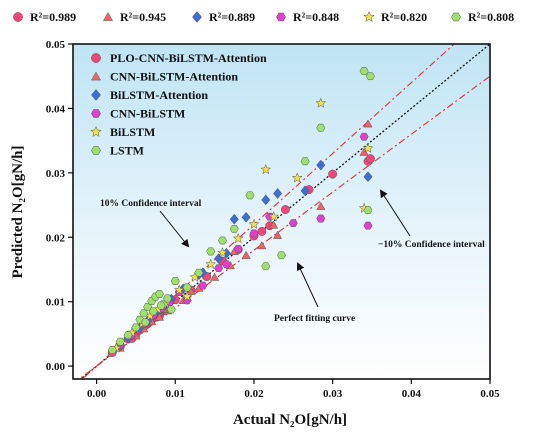 This screenshot has height=436, width=550. Describe the element at coordinates (174, 77) in the screenshot. I see `legend-label-1: CNN-BiLSTM-Attention` at that location.